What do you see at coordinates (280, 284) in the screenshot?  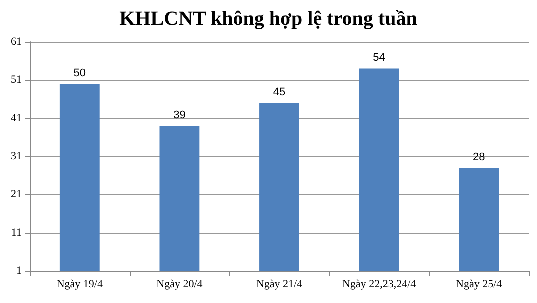 I see `x-tick-label: Ngày 21/4` at bounding box center [280, 284].